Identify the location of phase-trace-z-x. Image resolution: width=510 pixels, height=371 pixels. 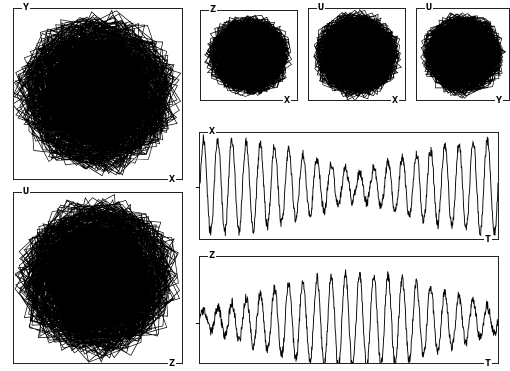
(248, 55).